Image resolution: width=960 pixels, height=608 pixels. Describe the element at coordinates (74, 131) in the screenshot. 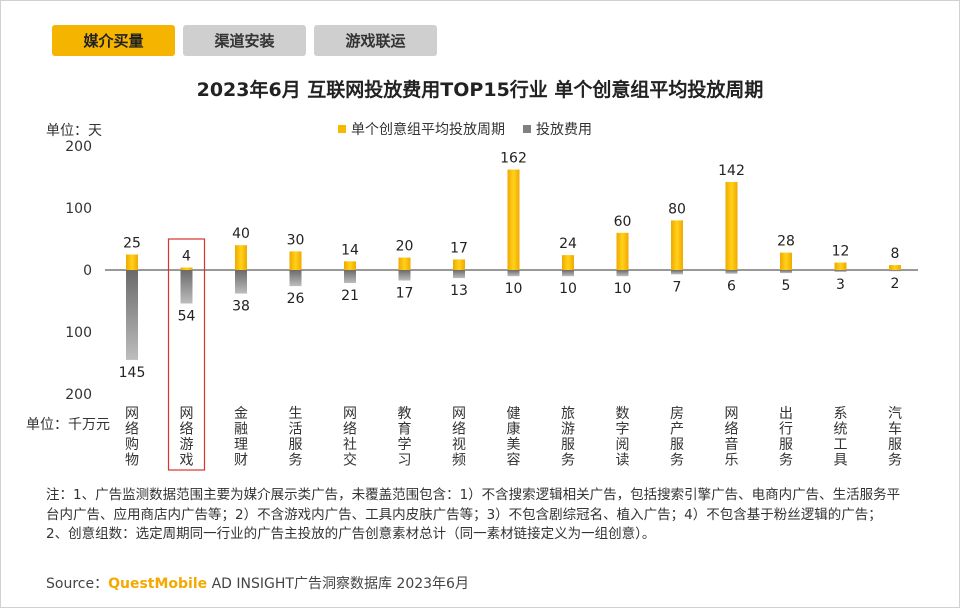

I see `unit-label-days: 单位：天` at that location.